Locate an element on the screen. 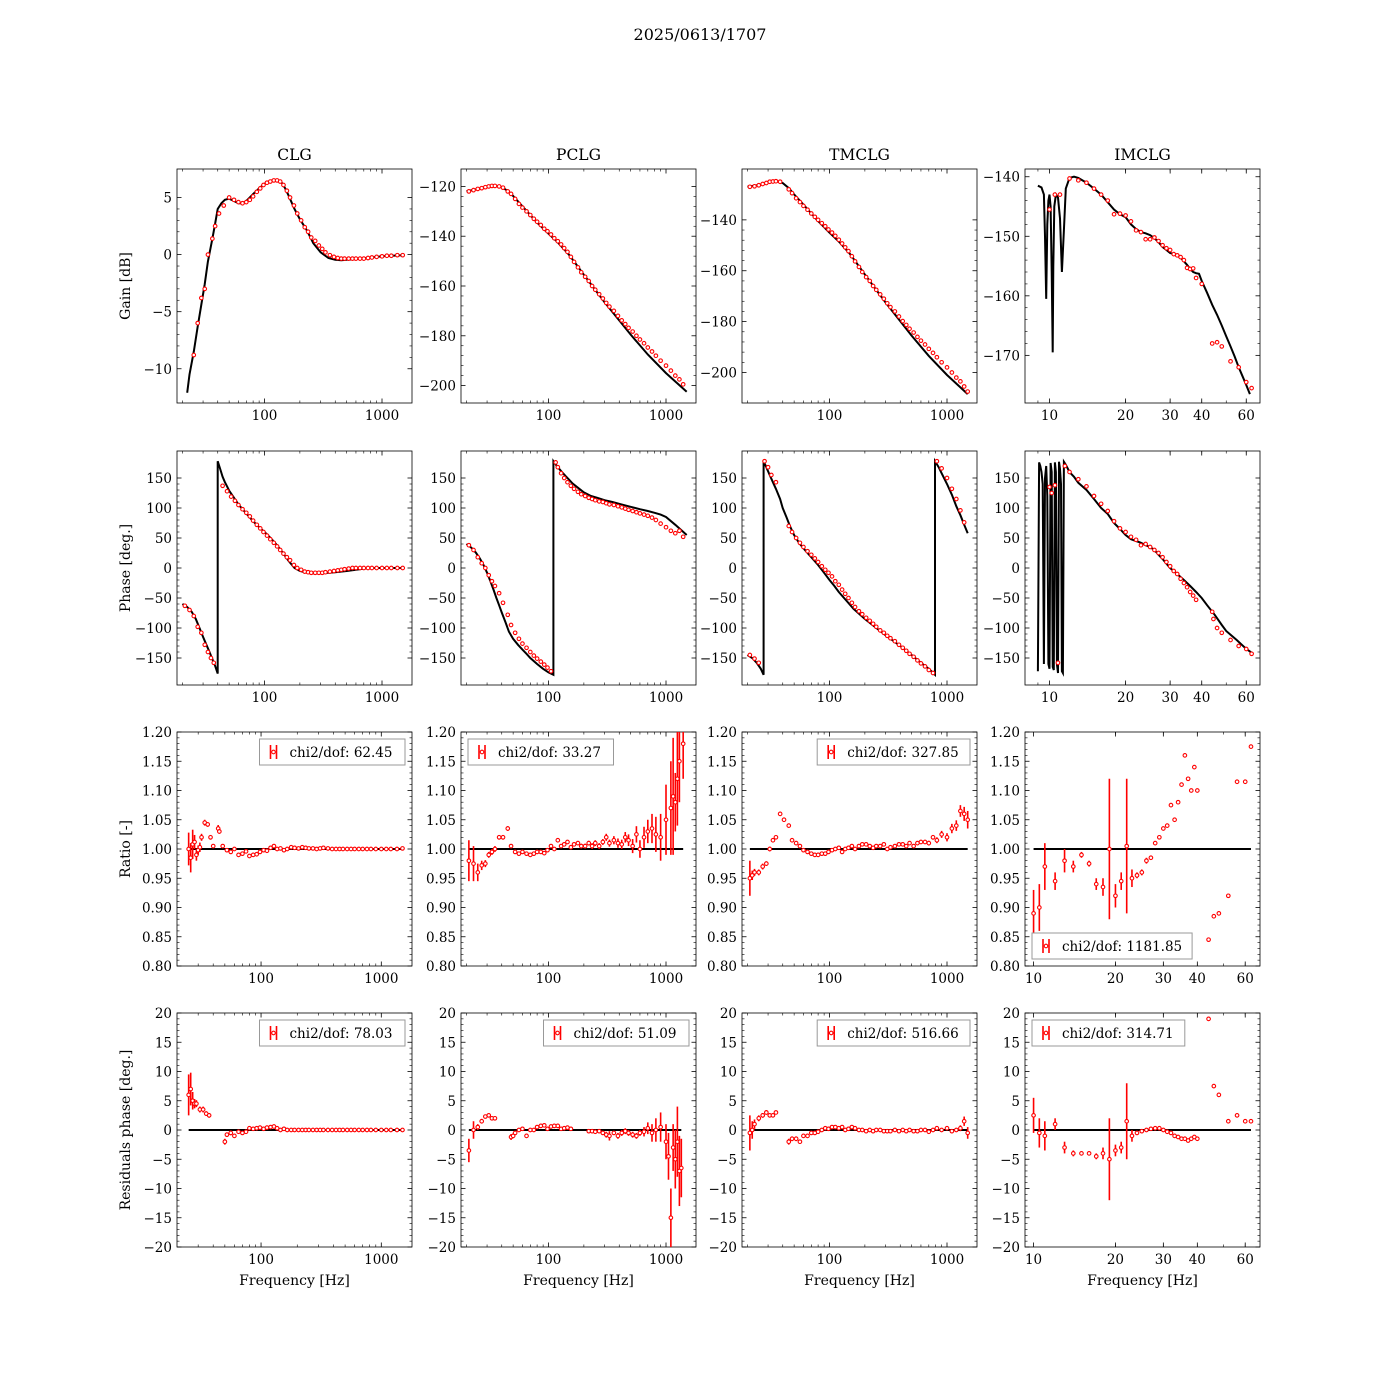 The image size is (1400, 1400). y-tick-label: −20 is located at coordinates (1006, 1248).